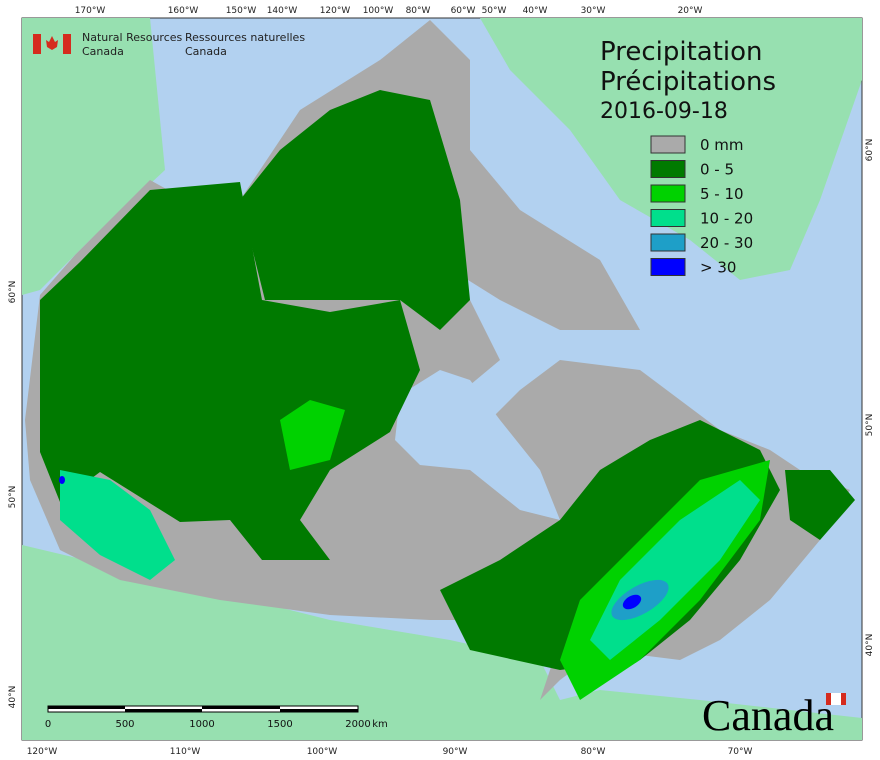  Describe the element at coordinates (463, 11) in the screenshot. I see `longitude-label: 60°W` at that location.